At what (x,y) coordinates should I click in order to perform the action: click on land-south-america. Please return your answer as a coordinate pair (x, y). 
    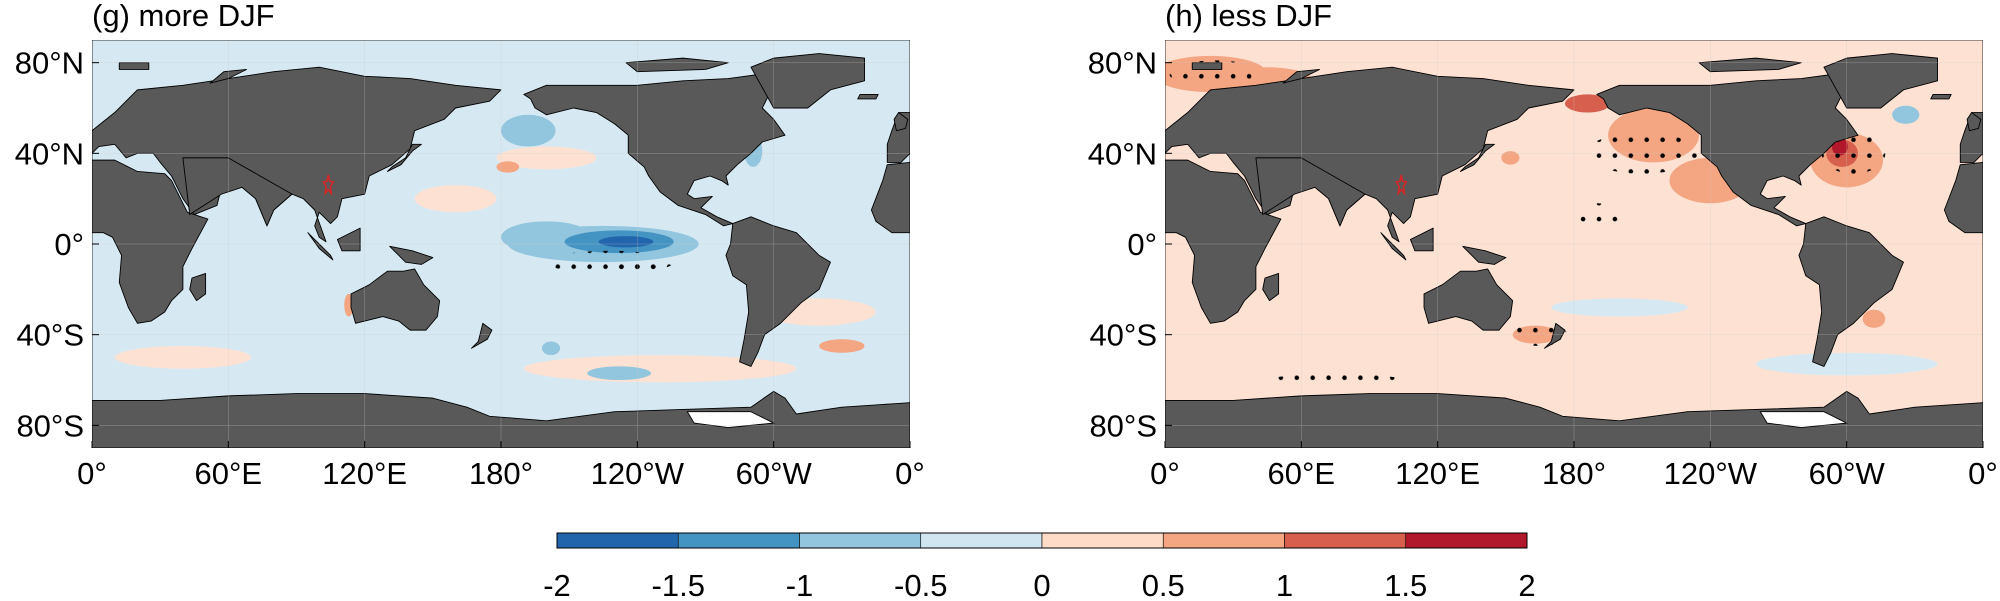
    Looking at the image, I should click on (1851, 292).